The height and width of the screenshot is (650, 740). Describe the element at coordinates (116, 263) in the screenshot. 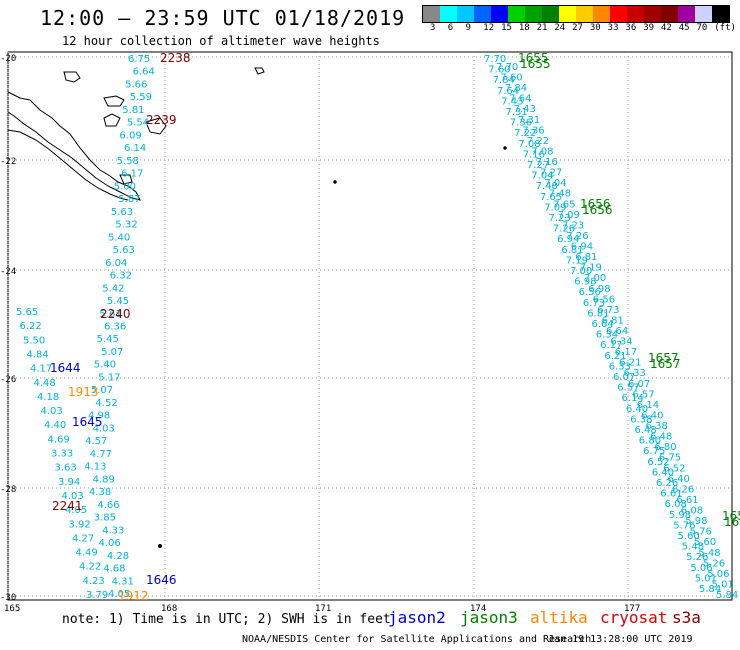

I see `wave-height-label: 6.04` at that location.